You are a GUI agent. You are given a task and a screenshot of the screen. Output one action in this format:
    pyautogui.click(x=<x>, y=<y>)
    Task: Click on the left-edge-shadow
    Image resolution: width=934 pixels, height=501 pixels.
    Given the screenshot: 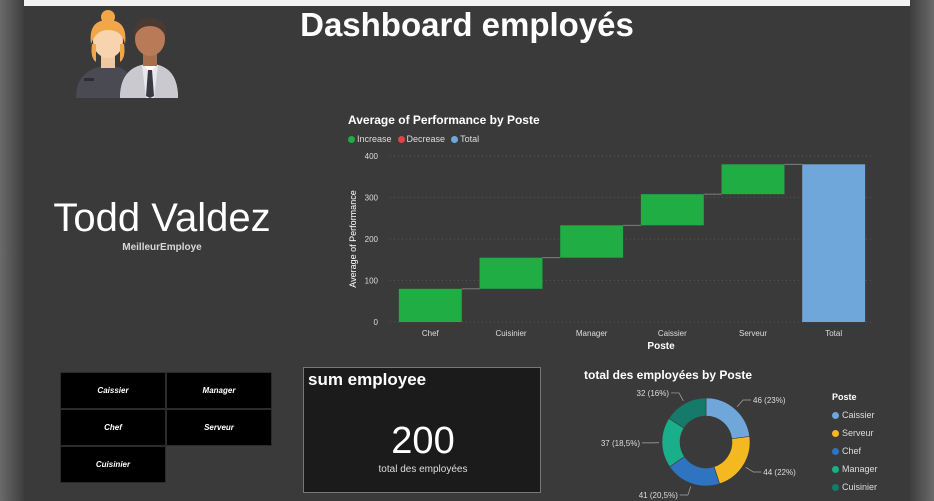 What is the action you would take?
    pyautogui.click(x=12, y=250)
    